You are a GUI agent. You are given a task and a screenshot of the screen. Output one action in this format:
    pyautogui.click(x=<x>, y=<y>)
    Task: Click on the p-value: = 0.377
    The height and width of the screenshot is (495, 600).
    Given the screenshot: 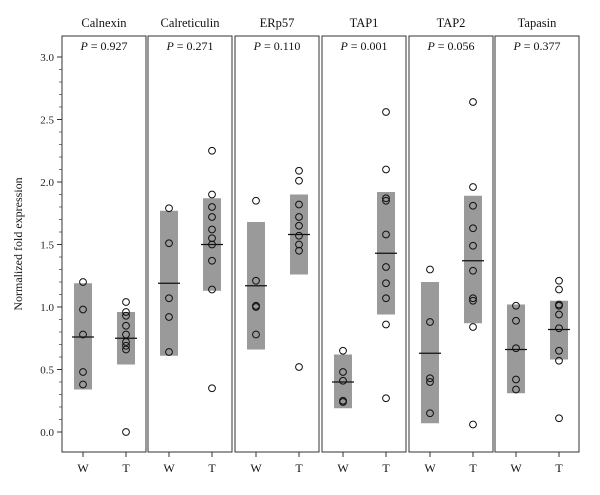 What is the action you would take?
    pyautogui.click(x=542, y=46)
    